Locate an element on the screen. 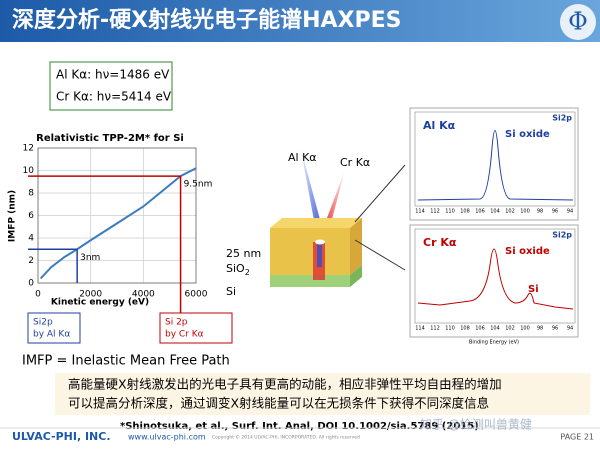 The height and width of the screenshot is (449, 600). y-tick-label: 0 is located at coordinates (31, 284).